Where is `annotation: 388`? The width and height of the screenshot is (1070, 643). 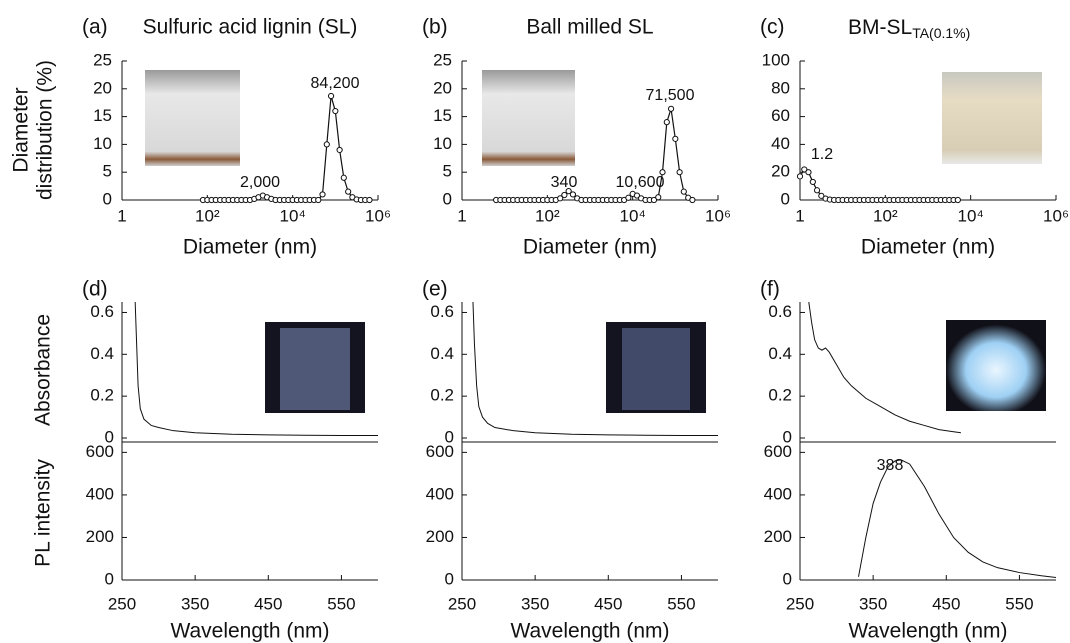 annotation: 388 is located at coordinates (890, 465).